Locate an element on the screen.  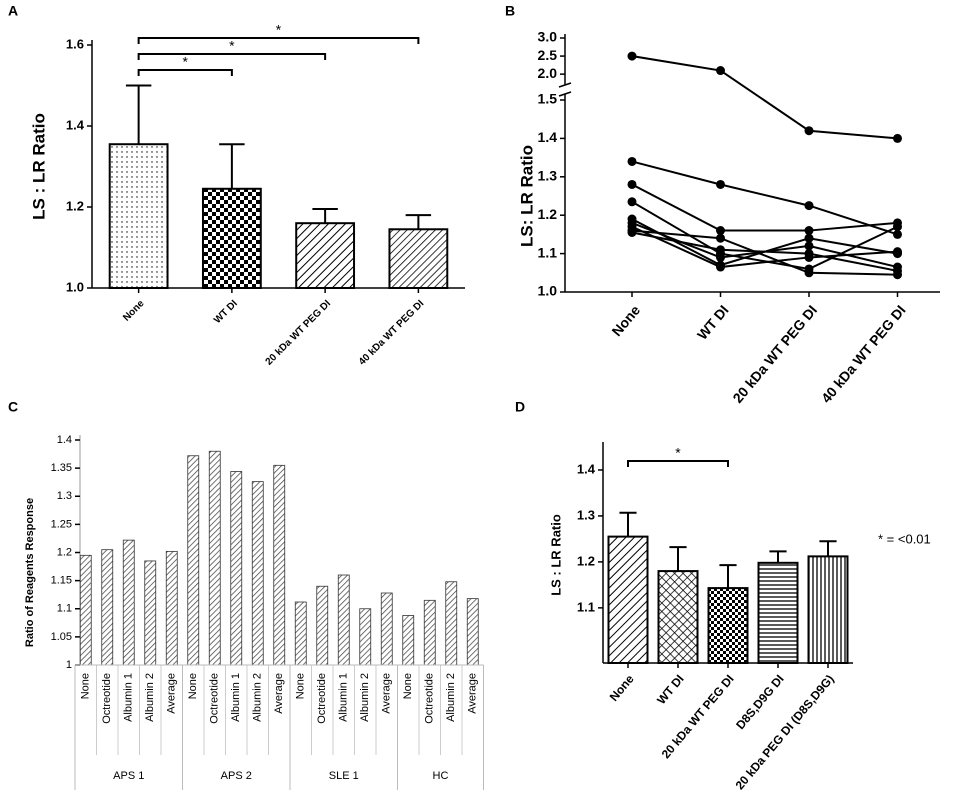
y-tick-label: 1.6 is located at coordinates (75, 43).